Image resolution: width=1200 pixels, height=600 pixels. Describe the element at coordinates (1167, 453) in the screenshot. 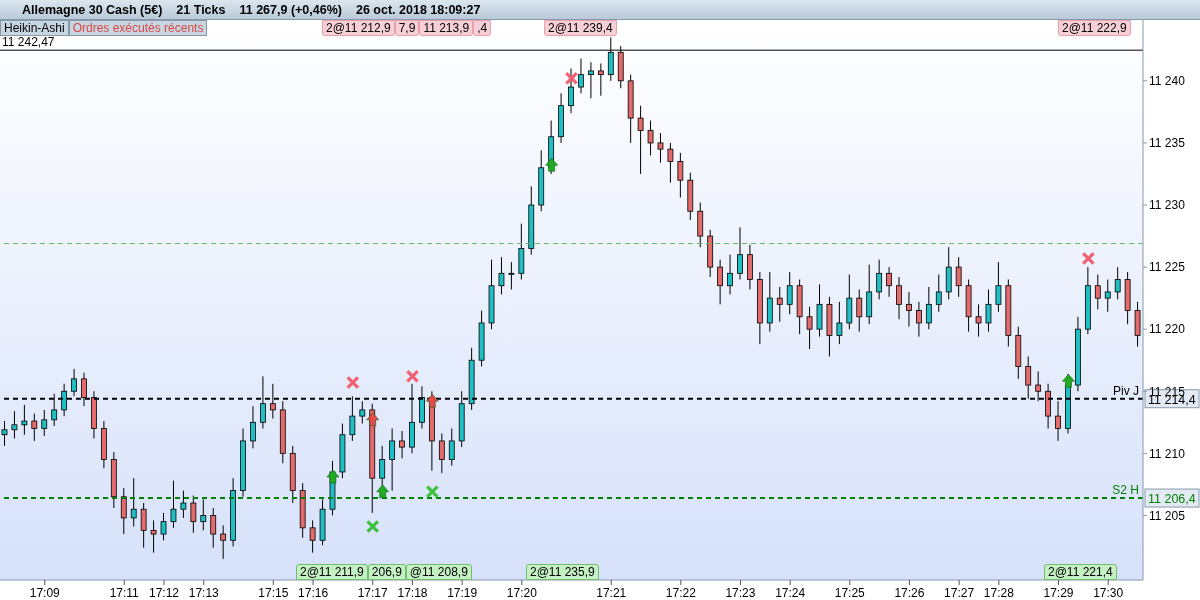

I see `y-tick-label: 11 210` at that location.